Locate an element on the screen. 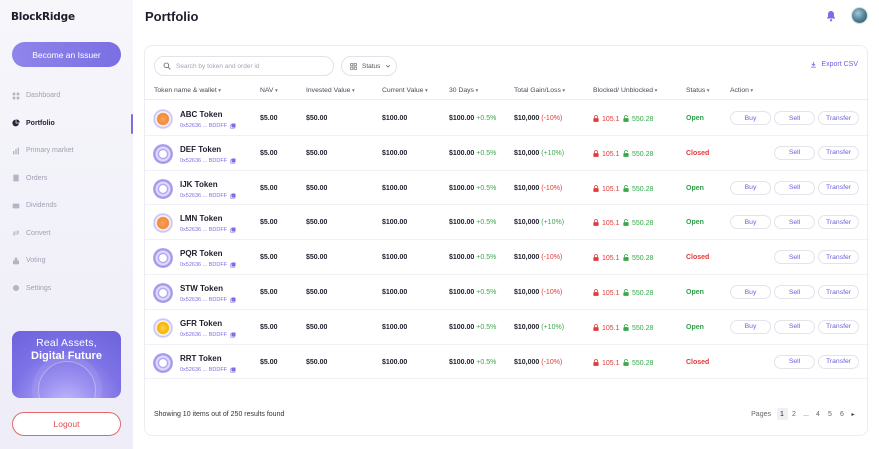 This screenshot has height=449, width=879. unblocked-amount: 550.28 is located at coordinates (638, 293).